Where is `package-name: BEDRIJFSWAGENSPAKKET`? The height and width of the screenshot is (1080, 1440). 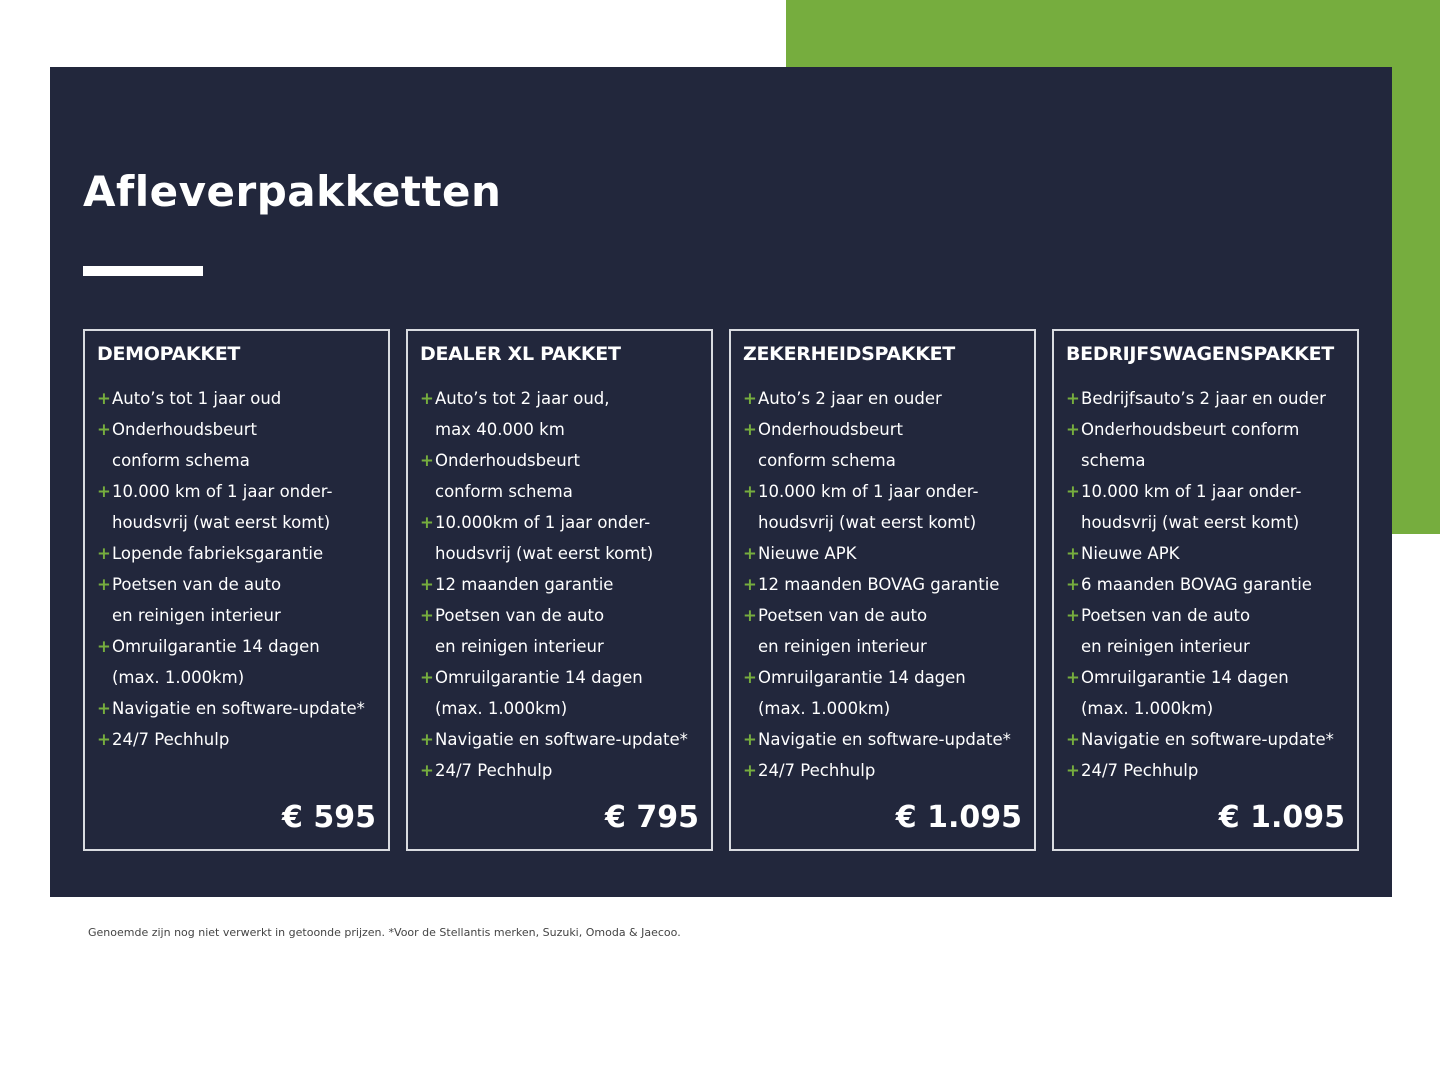
package-name: BEDRIJFSWAGENSPAKKET is located at coordinates (1200, 354).